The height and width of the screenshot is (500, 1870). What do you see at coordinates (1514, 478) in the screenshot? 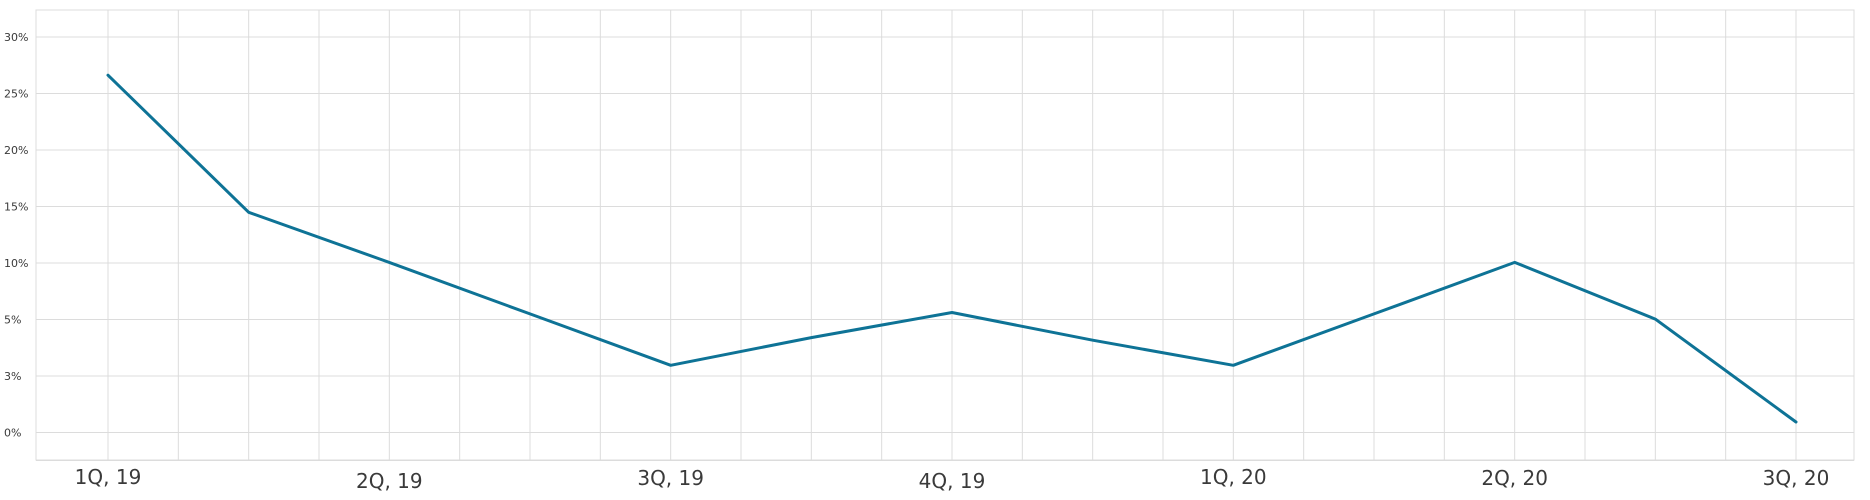
I see `x-tick-label: 2Q, 20` at bounding box center [1514, 478].